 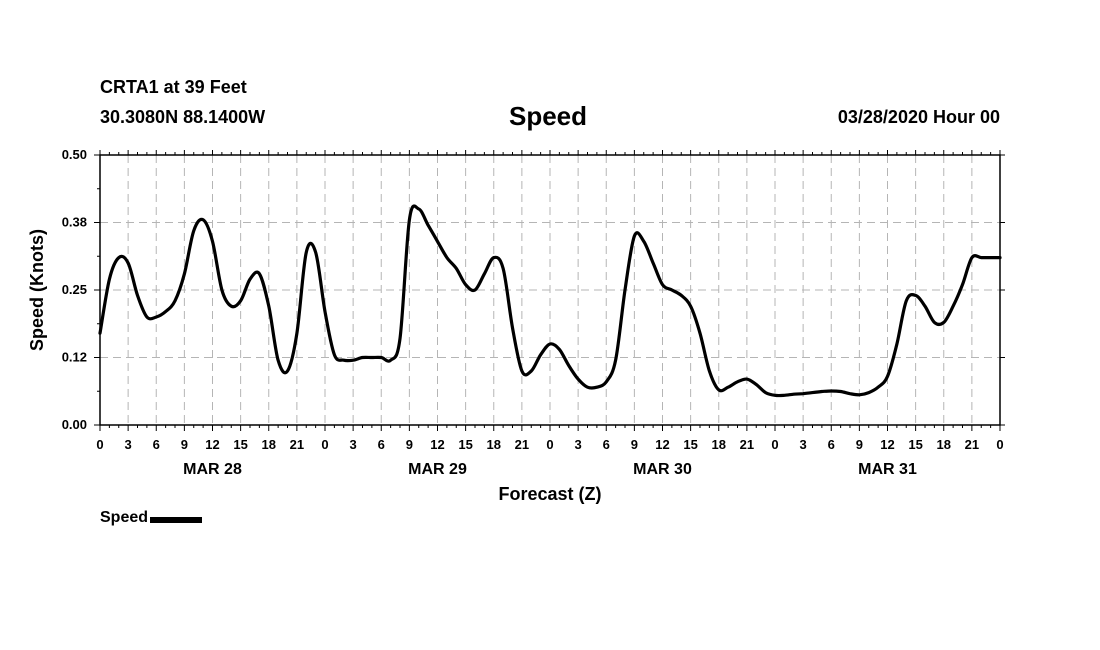 I want to click on y-tick-label: 0.12, so click(x=74, y=357).